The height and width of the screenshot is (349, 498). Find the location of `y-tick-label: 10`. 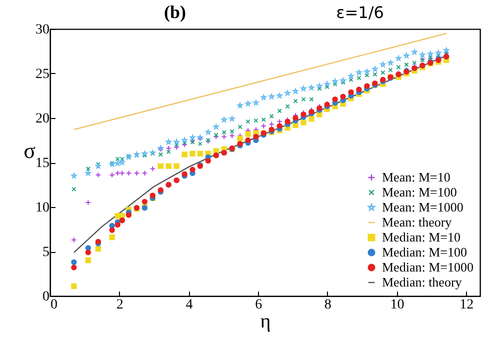

y-tick-label: 10 is located at coordinates (43, 208).